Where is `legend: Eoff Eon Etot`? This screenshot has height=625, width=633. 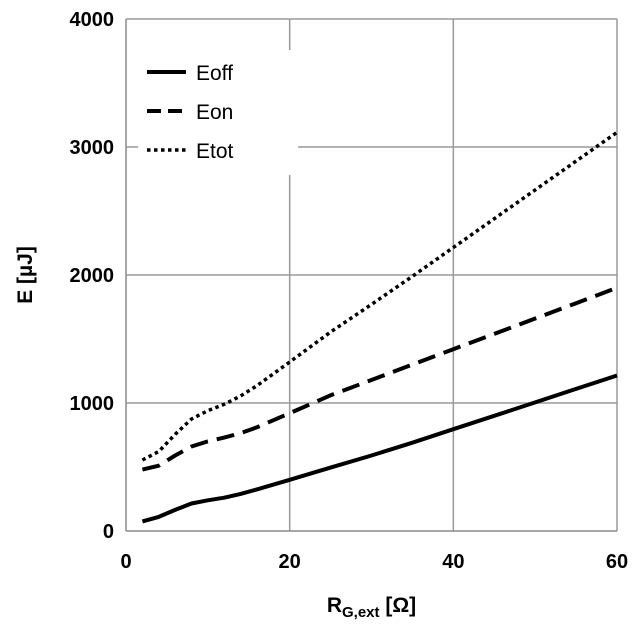
legend: Eoff Eon Etot is located at coordinates (218, 112).